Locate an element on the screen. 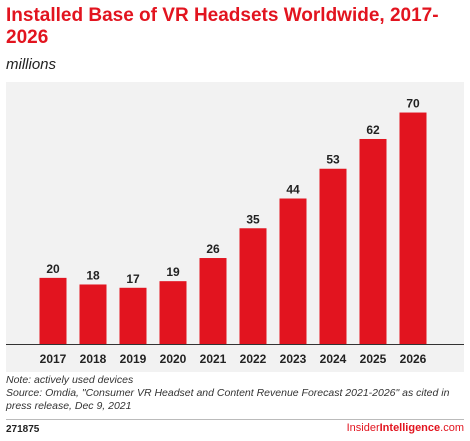 This screenshot has width=470, height=441. data-label-2021: 26 is located at coordinates (213, 249).